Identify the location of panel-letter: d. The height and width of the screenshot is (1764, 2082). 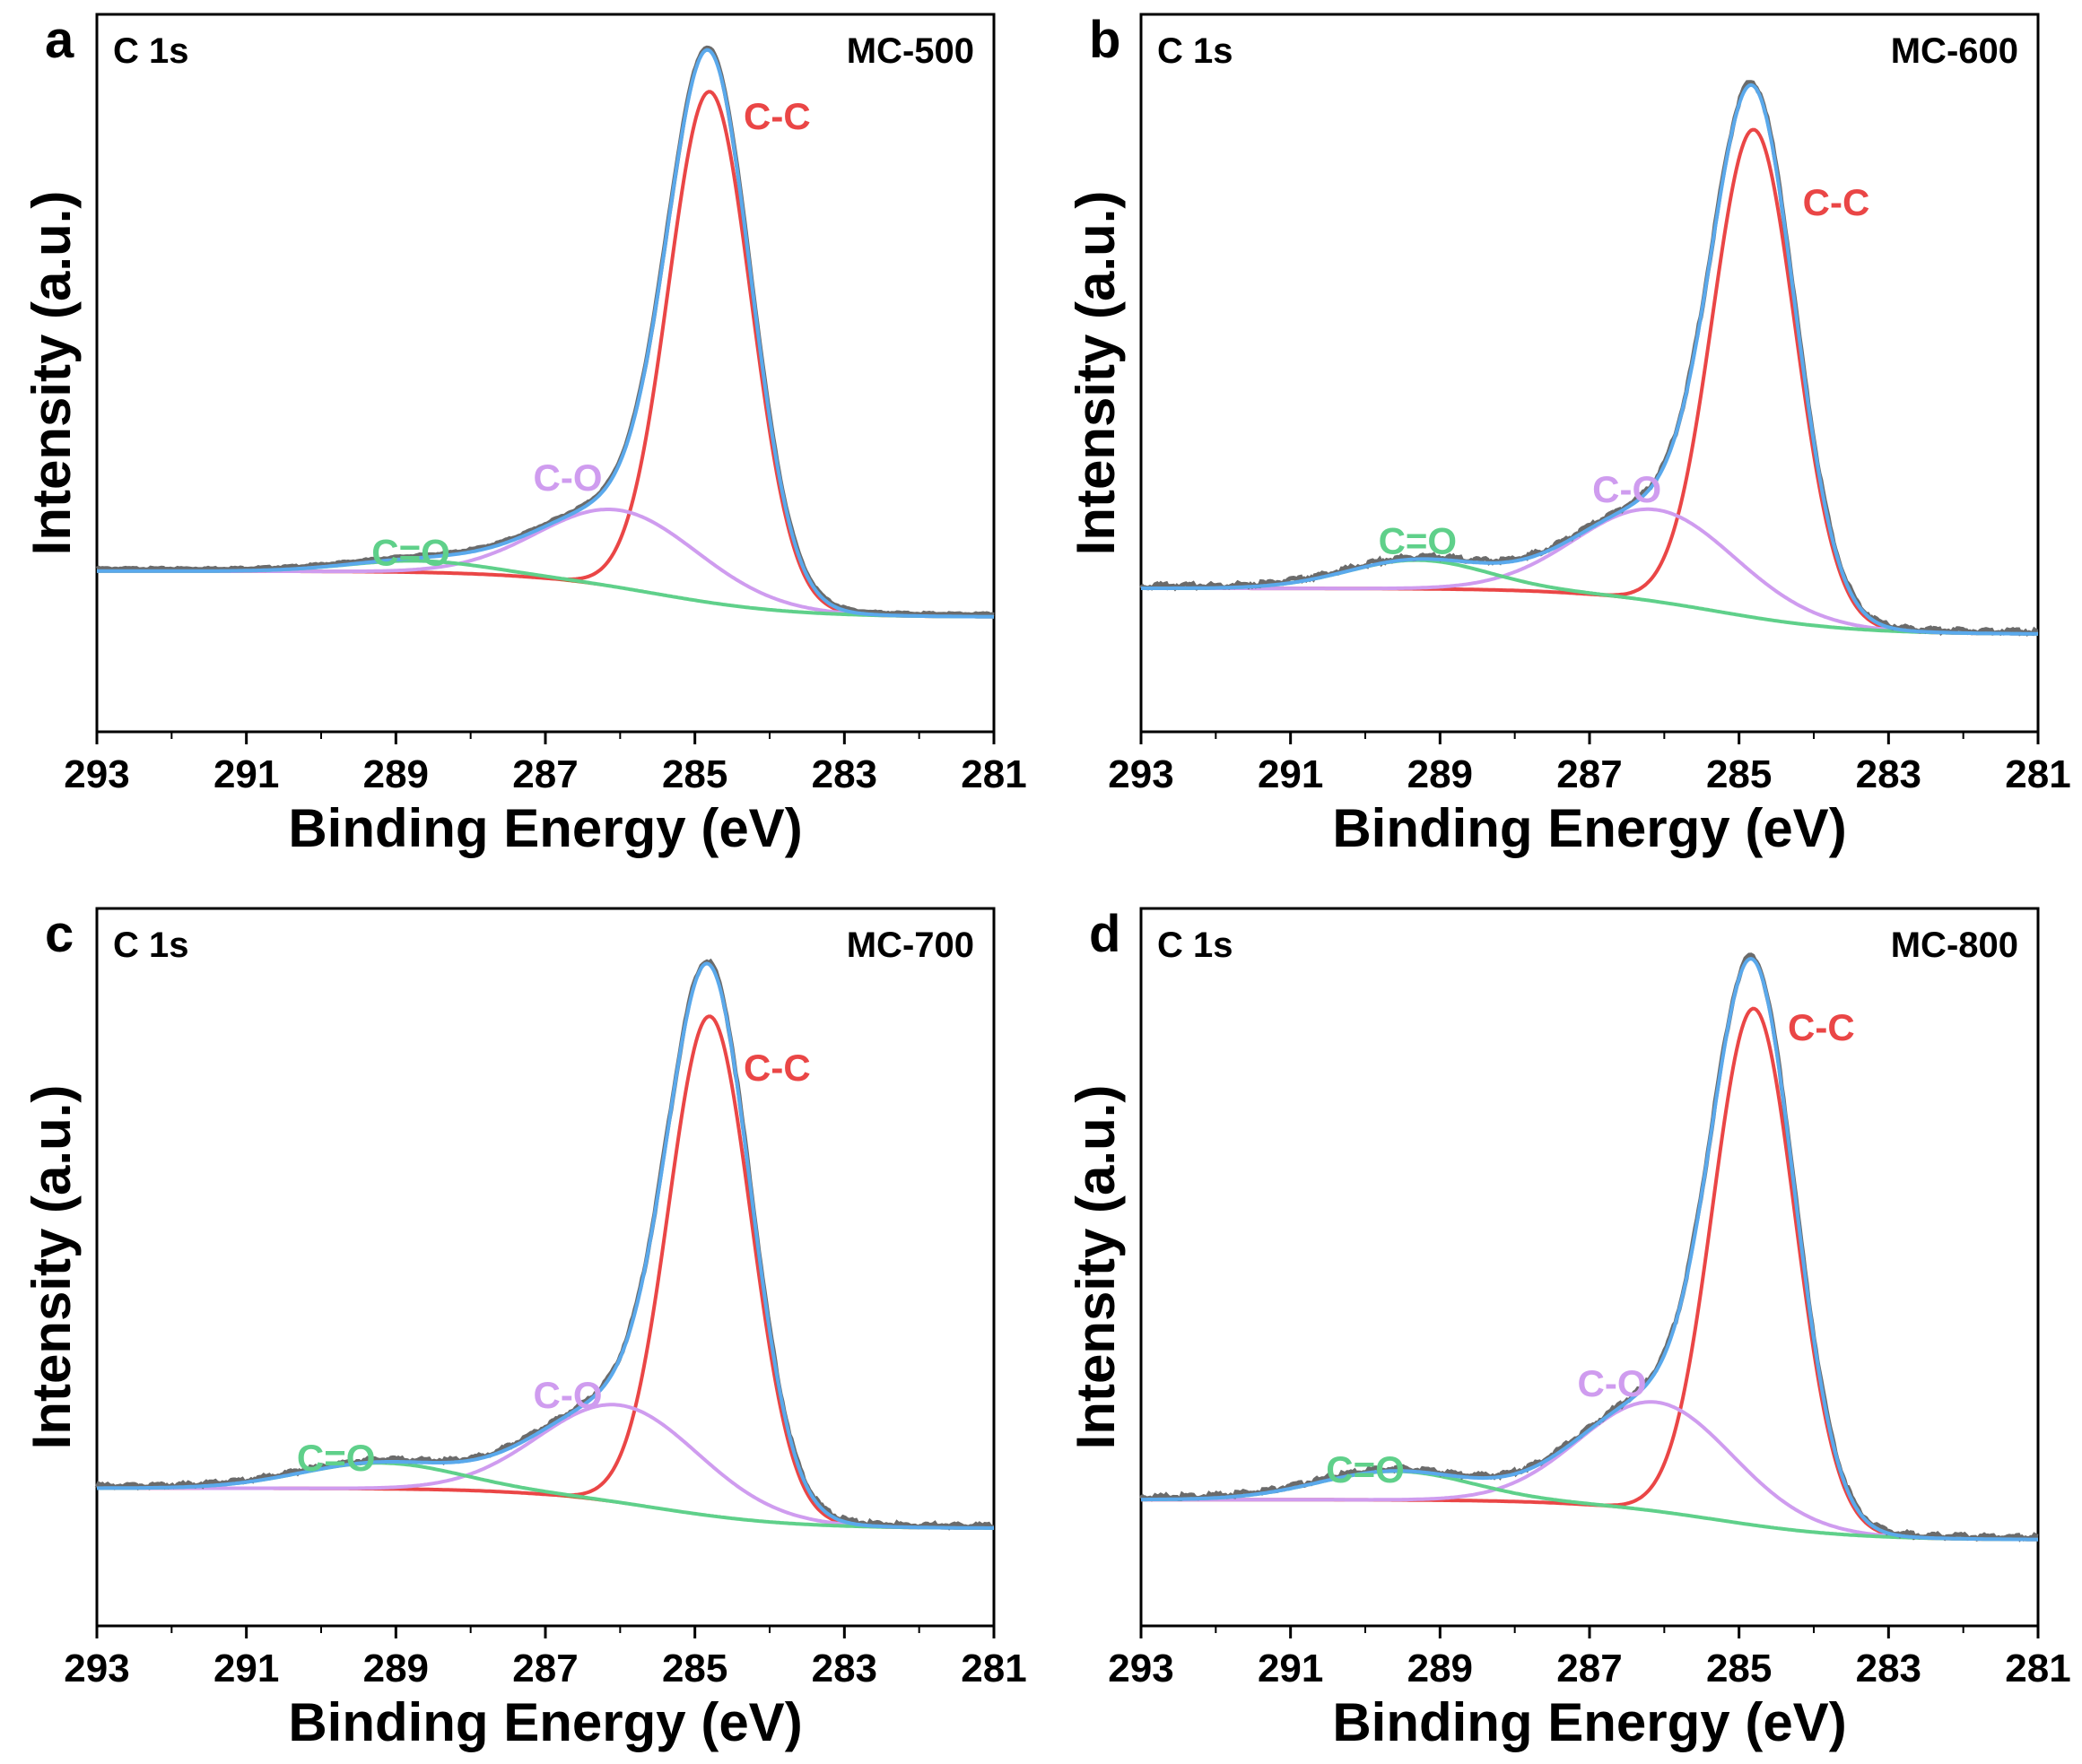
(1104, 934).